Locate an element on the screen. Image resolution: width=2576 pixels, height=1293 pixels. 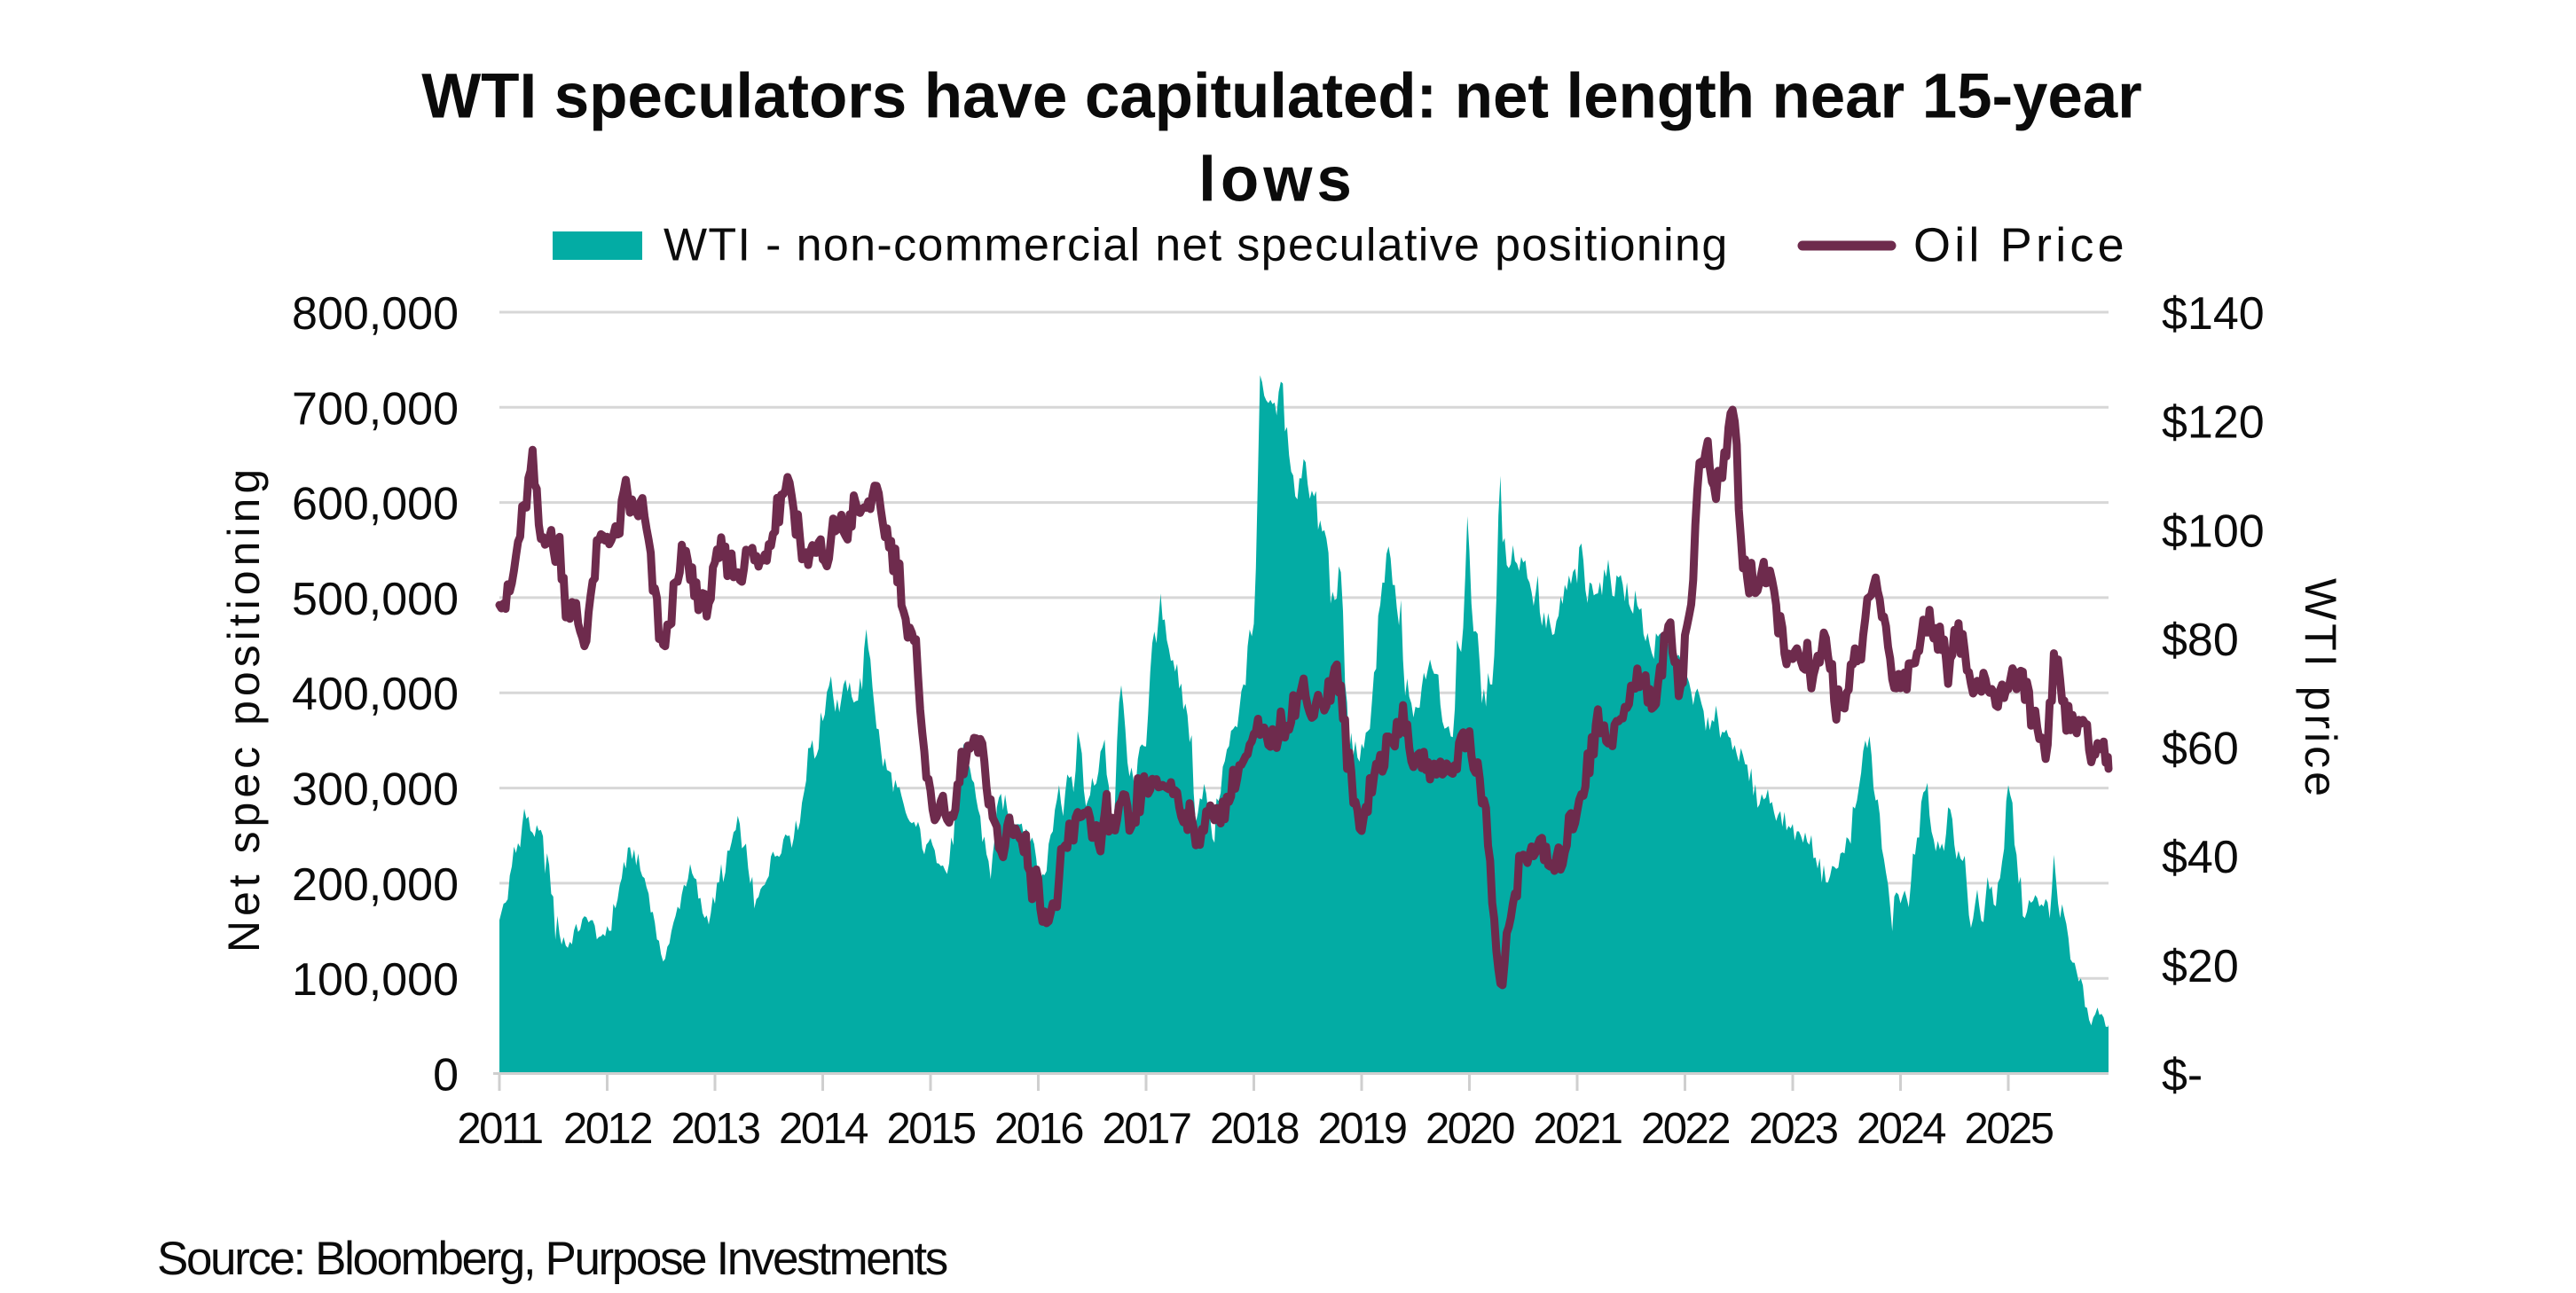
svg-text: $40 is located at coordinates (2200, 857).